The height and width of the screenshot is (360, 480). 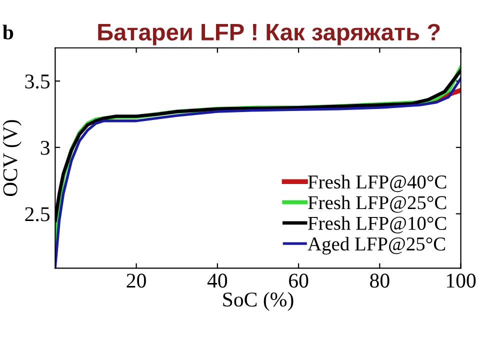 What do you see at coordinates (258, 301) in the screenshot?
I see `x-axis-title: SoC (%)` at bounding box center [258, 301].